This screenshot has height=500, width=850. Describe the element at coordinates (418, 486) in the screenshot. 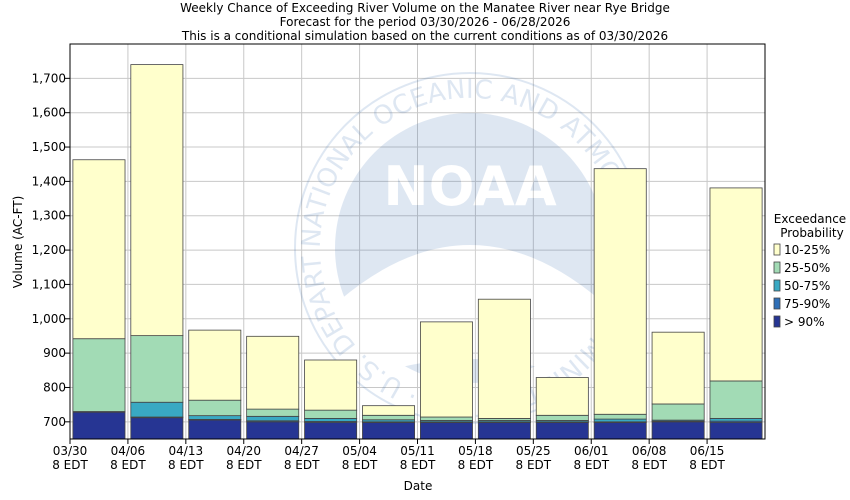

I see `x-axis-label: Date` at that location.